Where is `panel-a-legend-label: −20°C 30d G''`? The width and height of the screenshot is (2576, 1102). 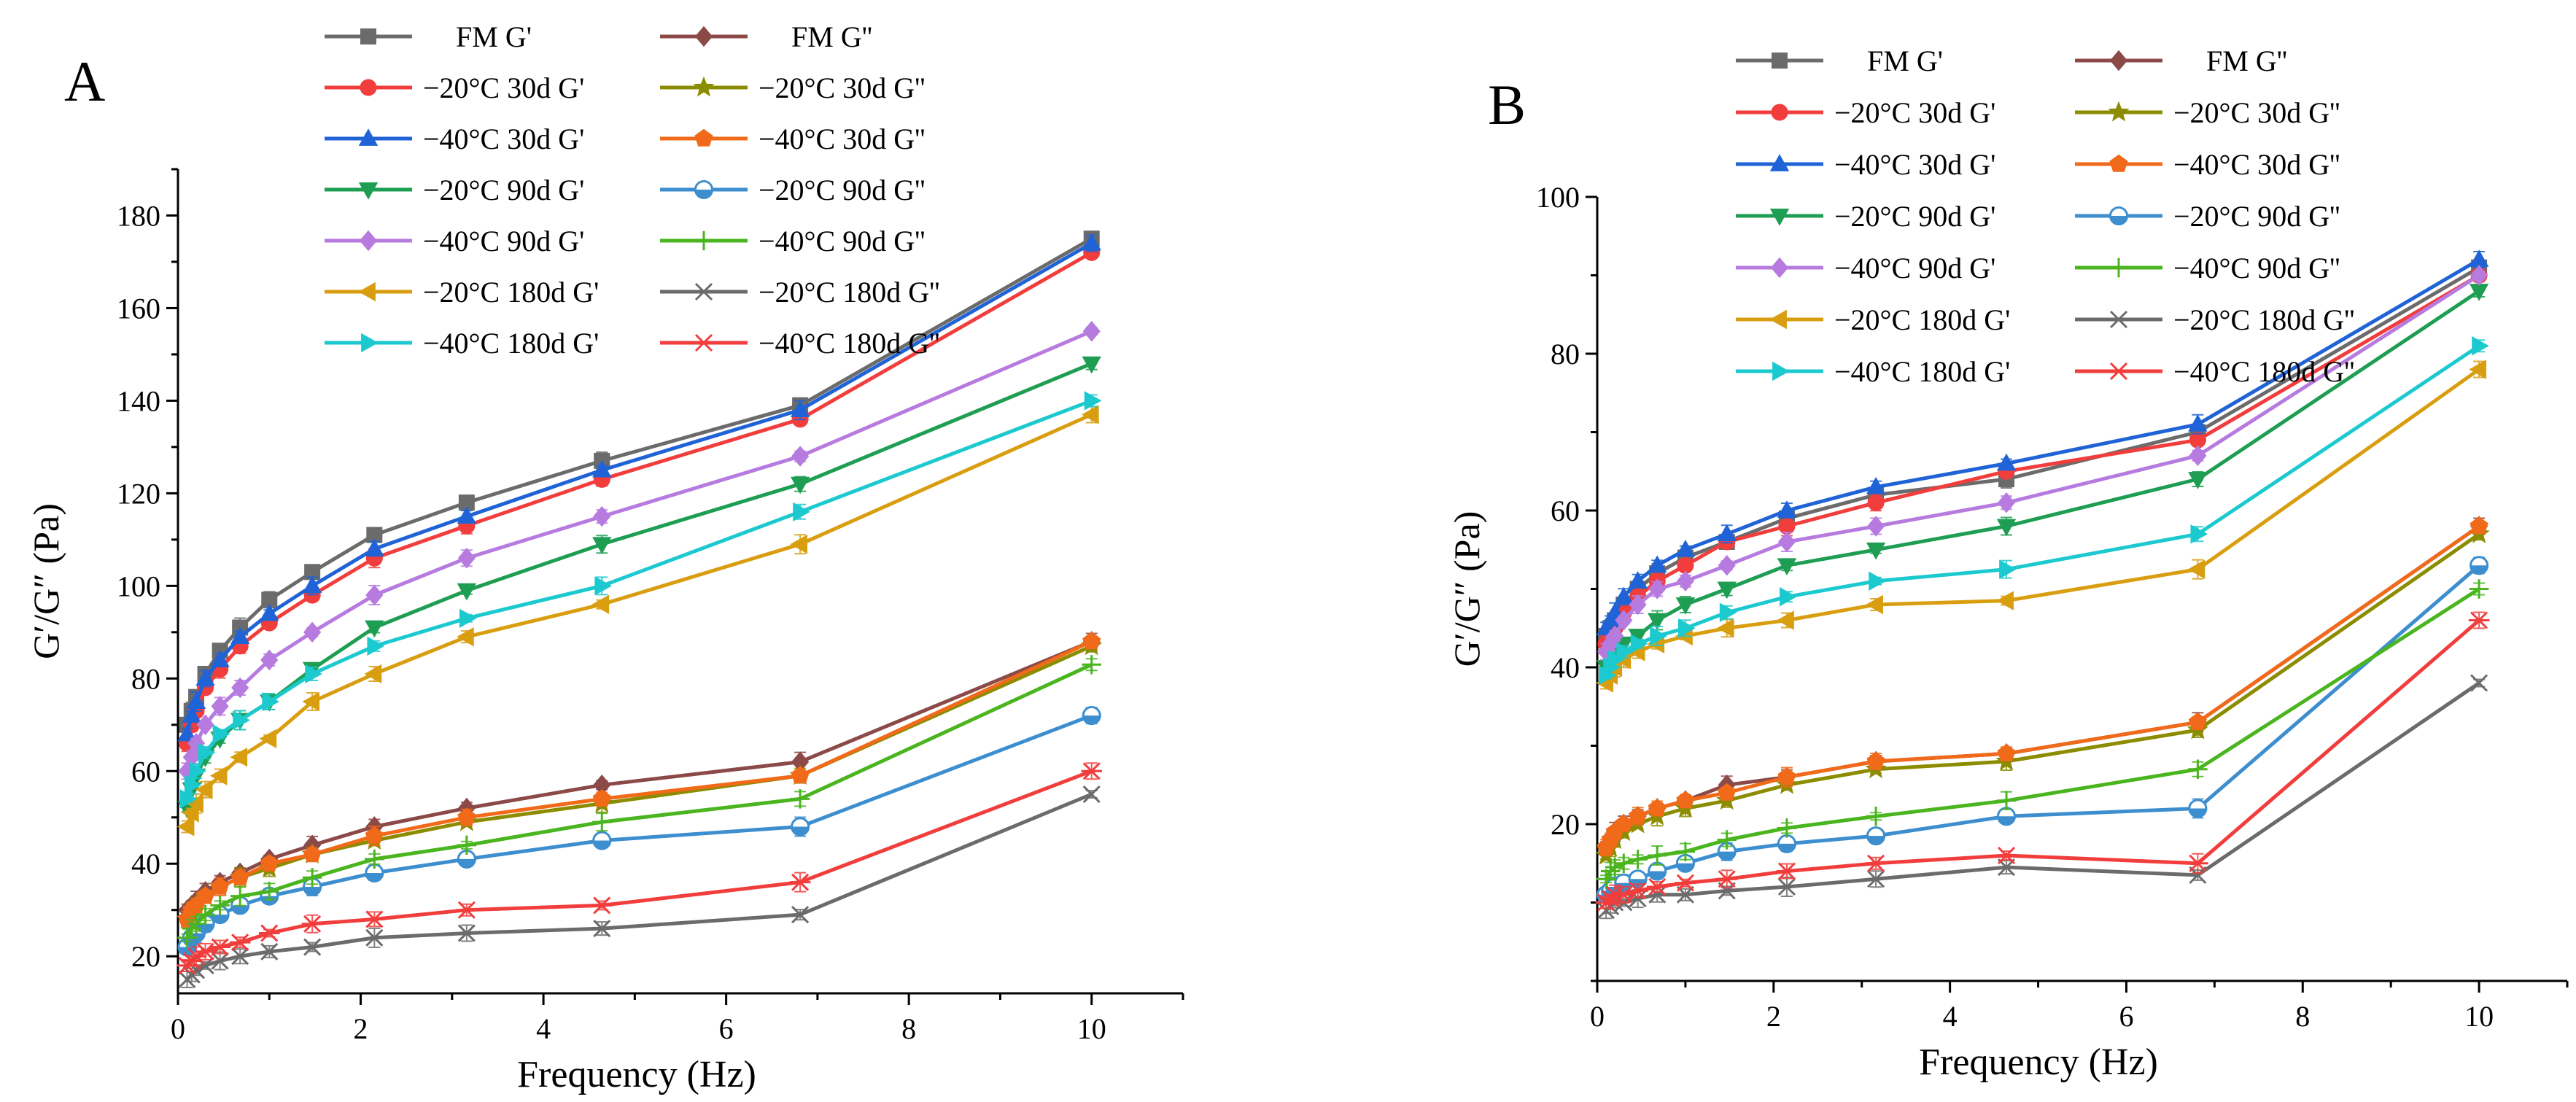 panel-a-legend-label: −20°C 30d G'' is located at coordinates (843, 88).